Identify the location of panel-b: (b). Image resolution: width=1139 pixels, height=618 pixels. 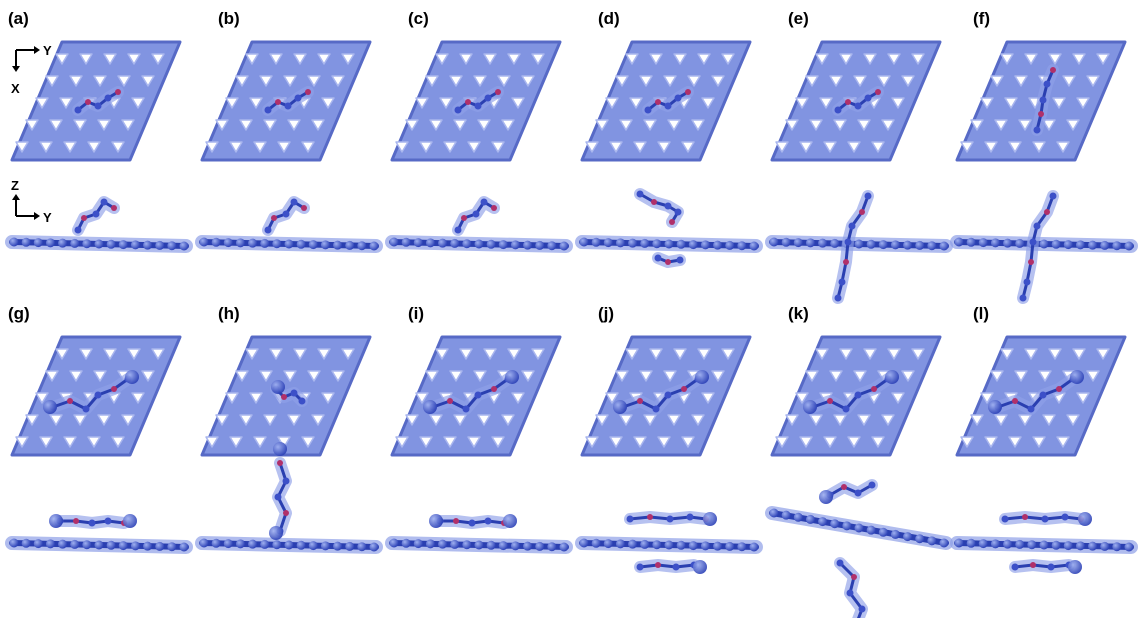
(289, 131).